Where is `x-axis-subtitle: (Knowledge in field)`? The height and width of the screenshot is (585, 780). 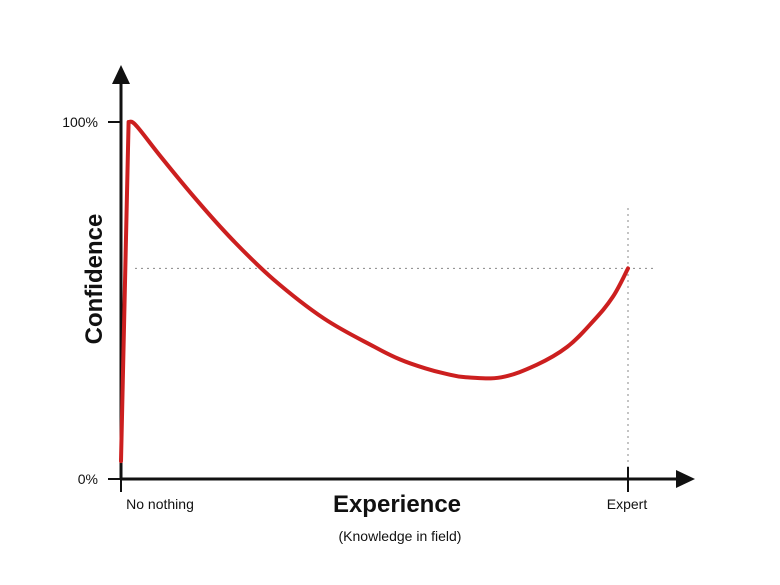 x-axis-subtitle: (Knowledge in field) is located at coordinates (400, 536).